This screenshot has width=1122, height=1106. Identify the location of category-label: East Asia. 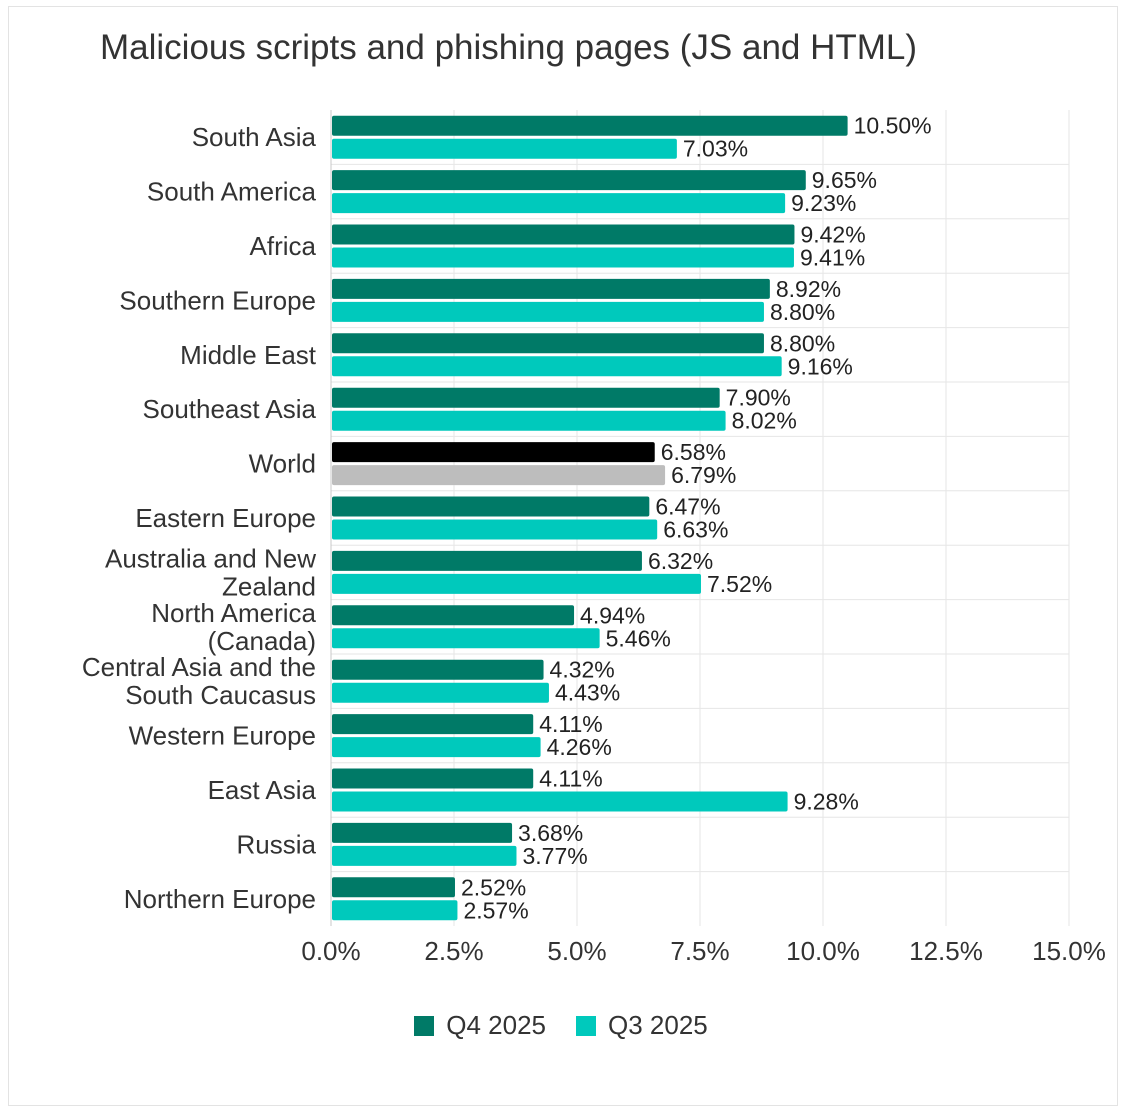
(262, 790).